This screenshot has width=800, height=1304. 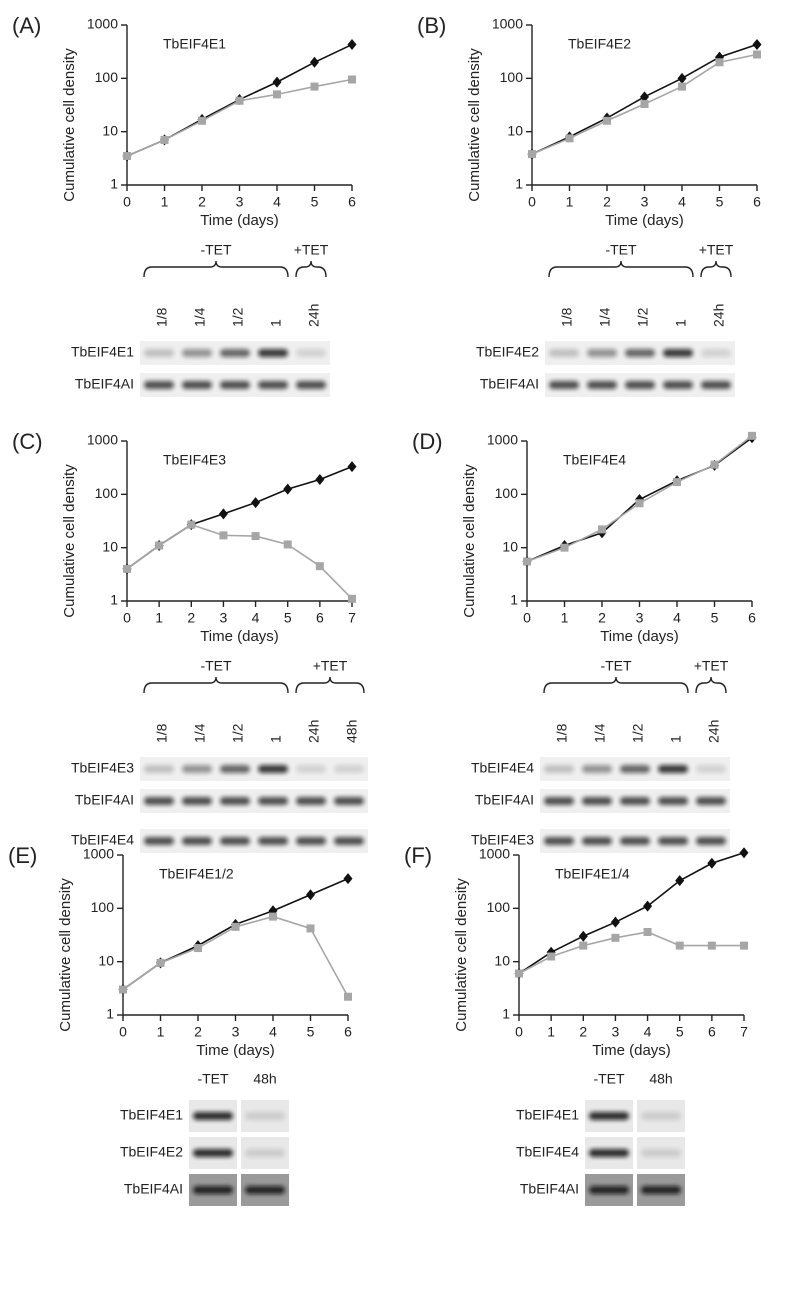 What do you see at coordinates (194, 44) in the screenshot?
I see `chart-title: TbEIF4E1` at bounding box center [194, 44].